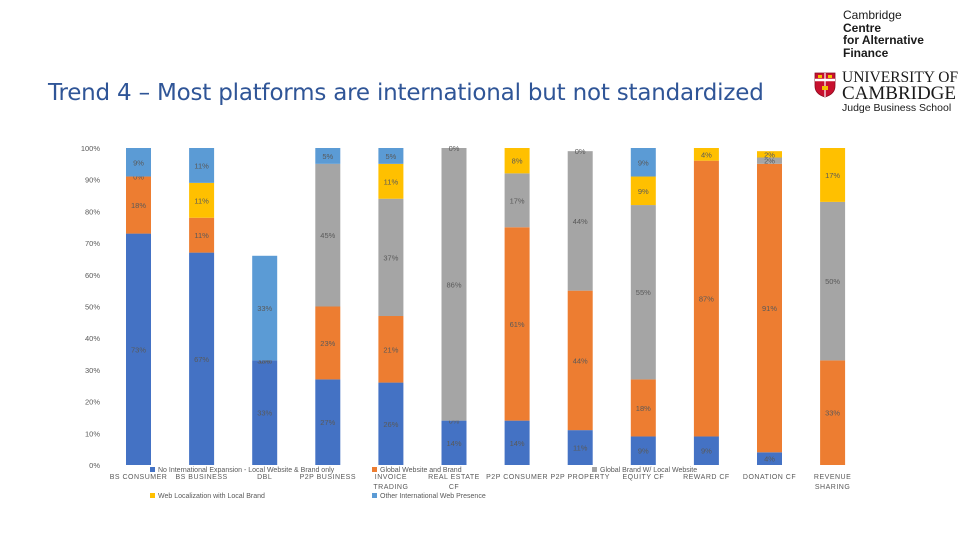 Image resolution: width=960 pixels, height=540 pixels. I want to click on data-label: 17%, so click(832, 175).